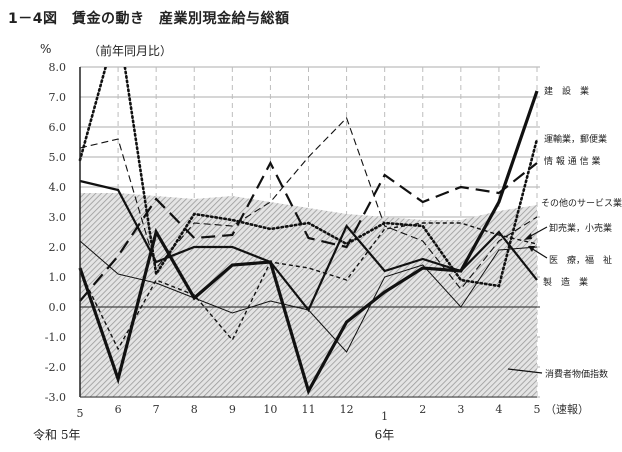  Describe the element at coordinates (384, 416) in the screenshot. I see `x-tick-label: 1` at that location.